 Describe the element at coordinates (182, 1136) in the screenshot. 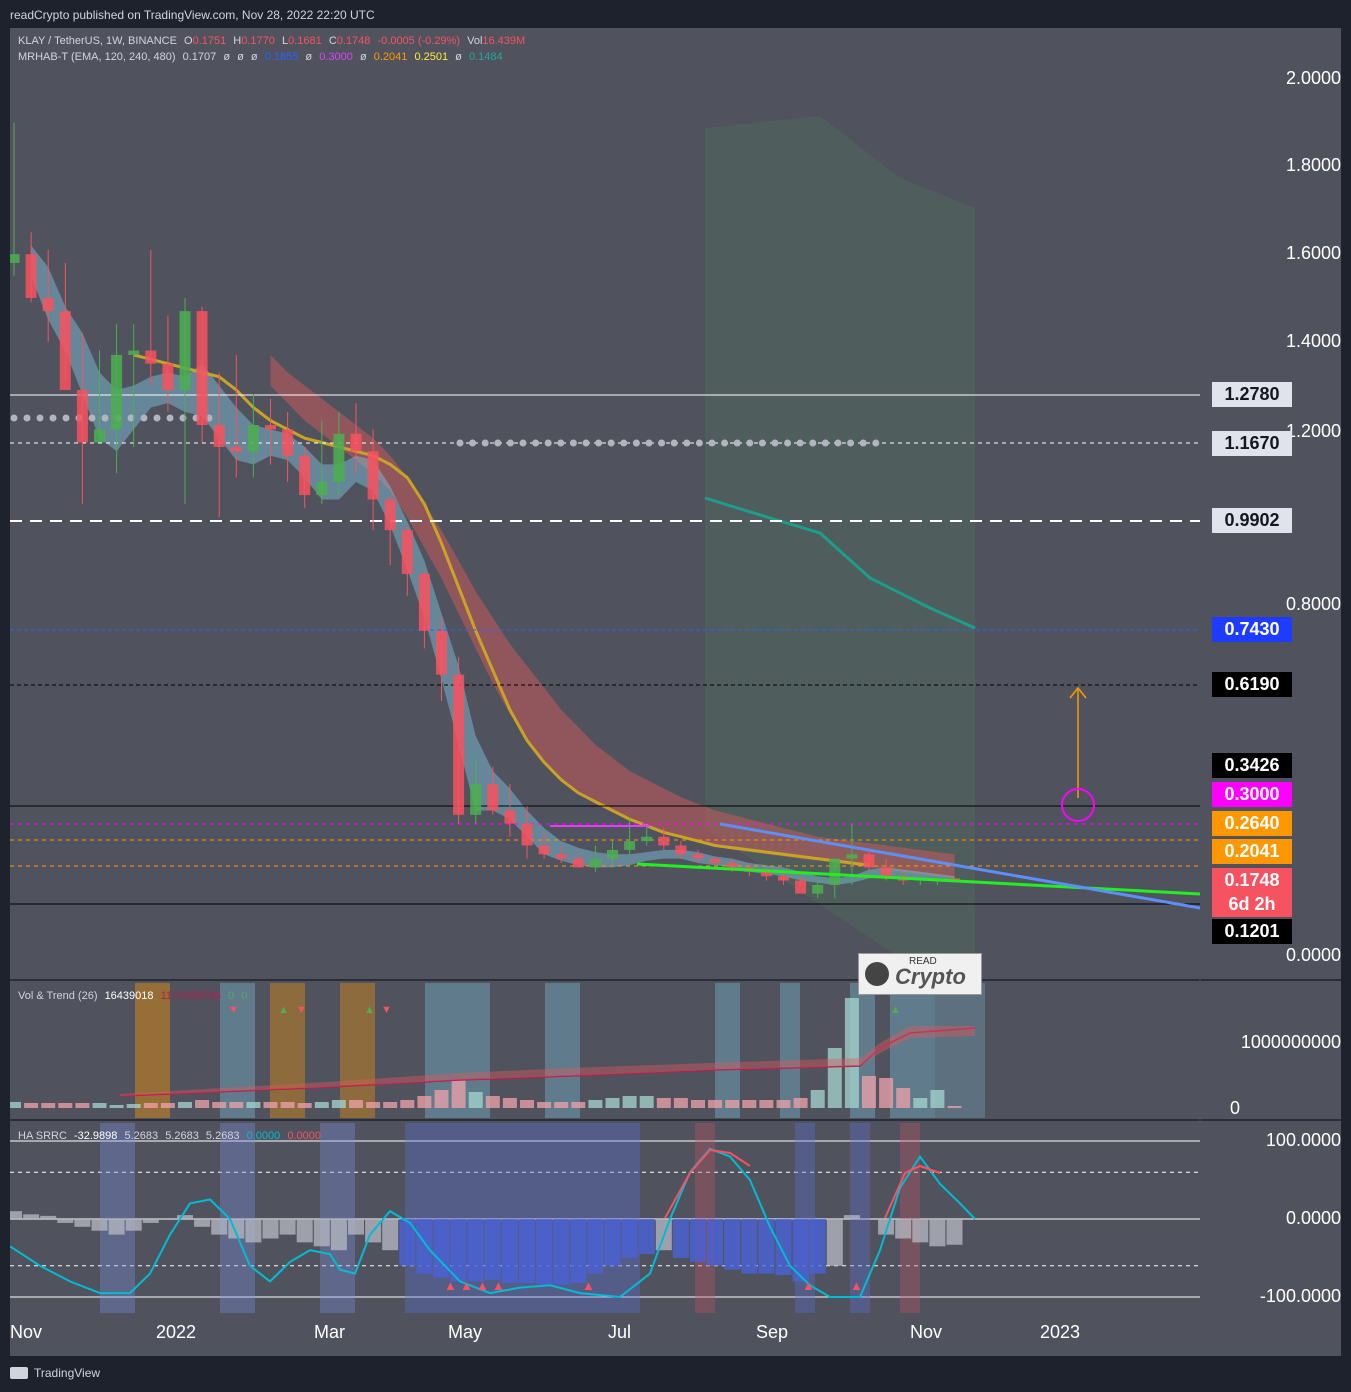

I see `ha-value-c: 5.2683` at that location.